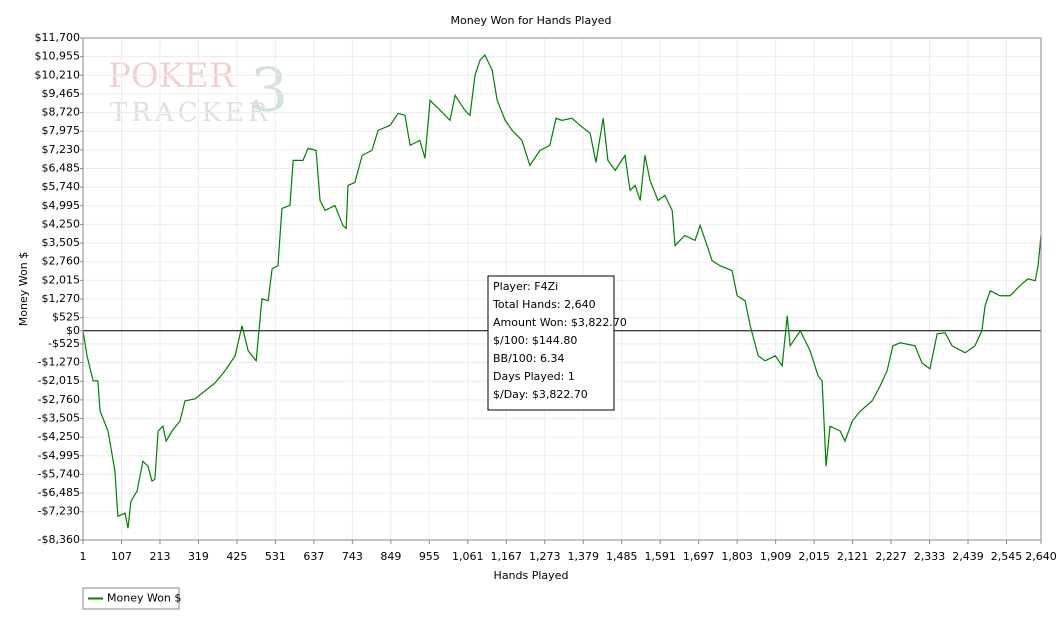 The image size is (1062, 629). Describe the element at coordinates (59, 455) in the screenshot. I see `y-tick-label: -$4,995` at that location.